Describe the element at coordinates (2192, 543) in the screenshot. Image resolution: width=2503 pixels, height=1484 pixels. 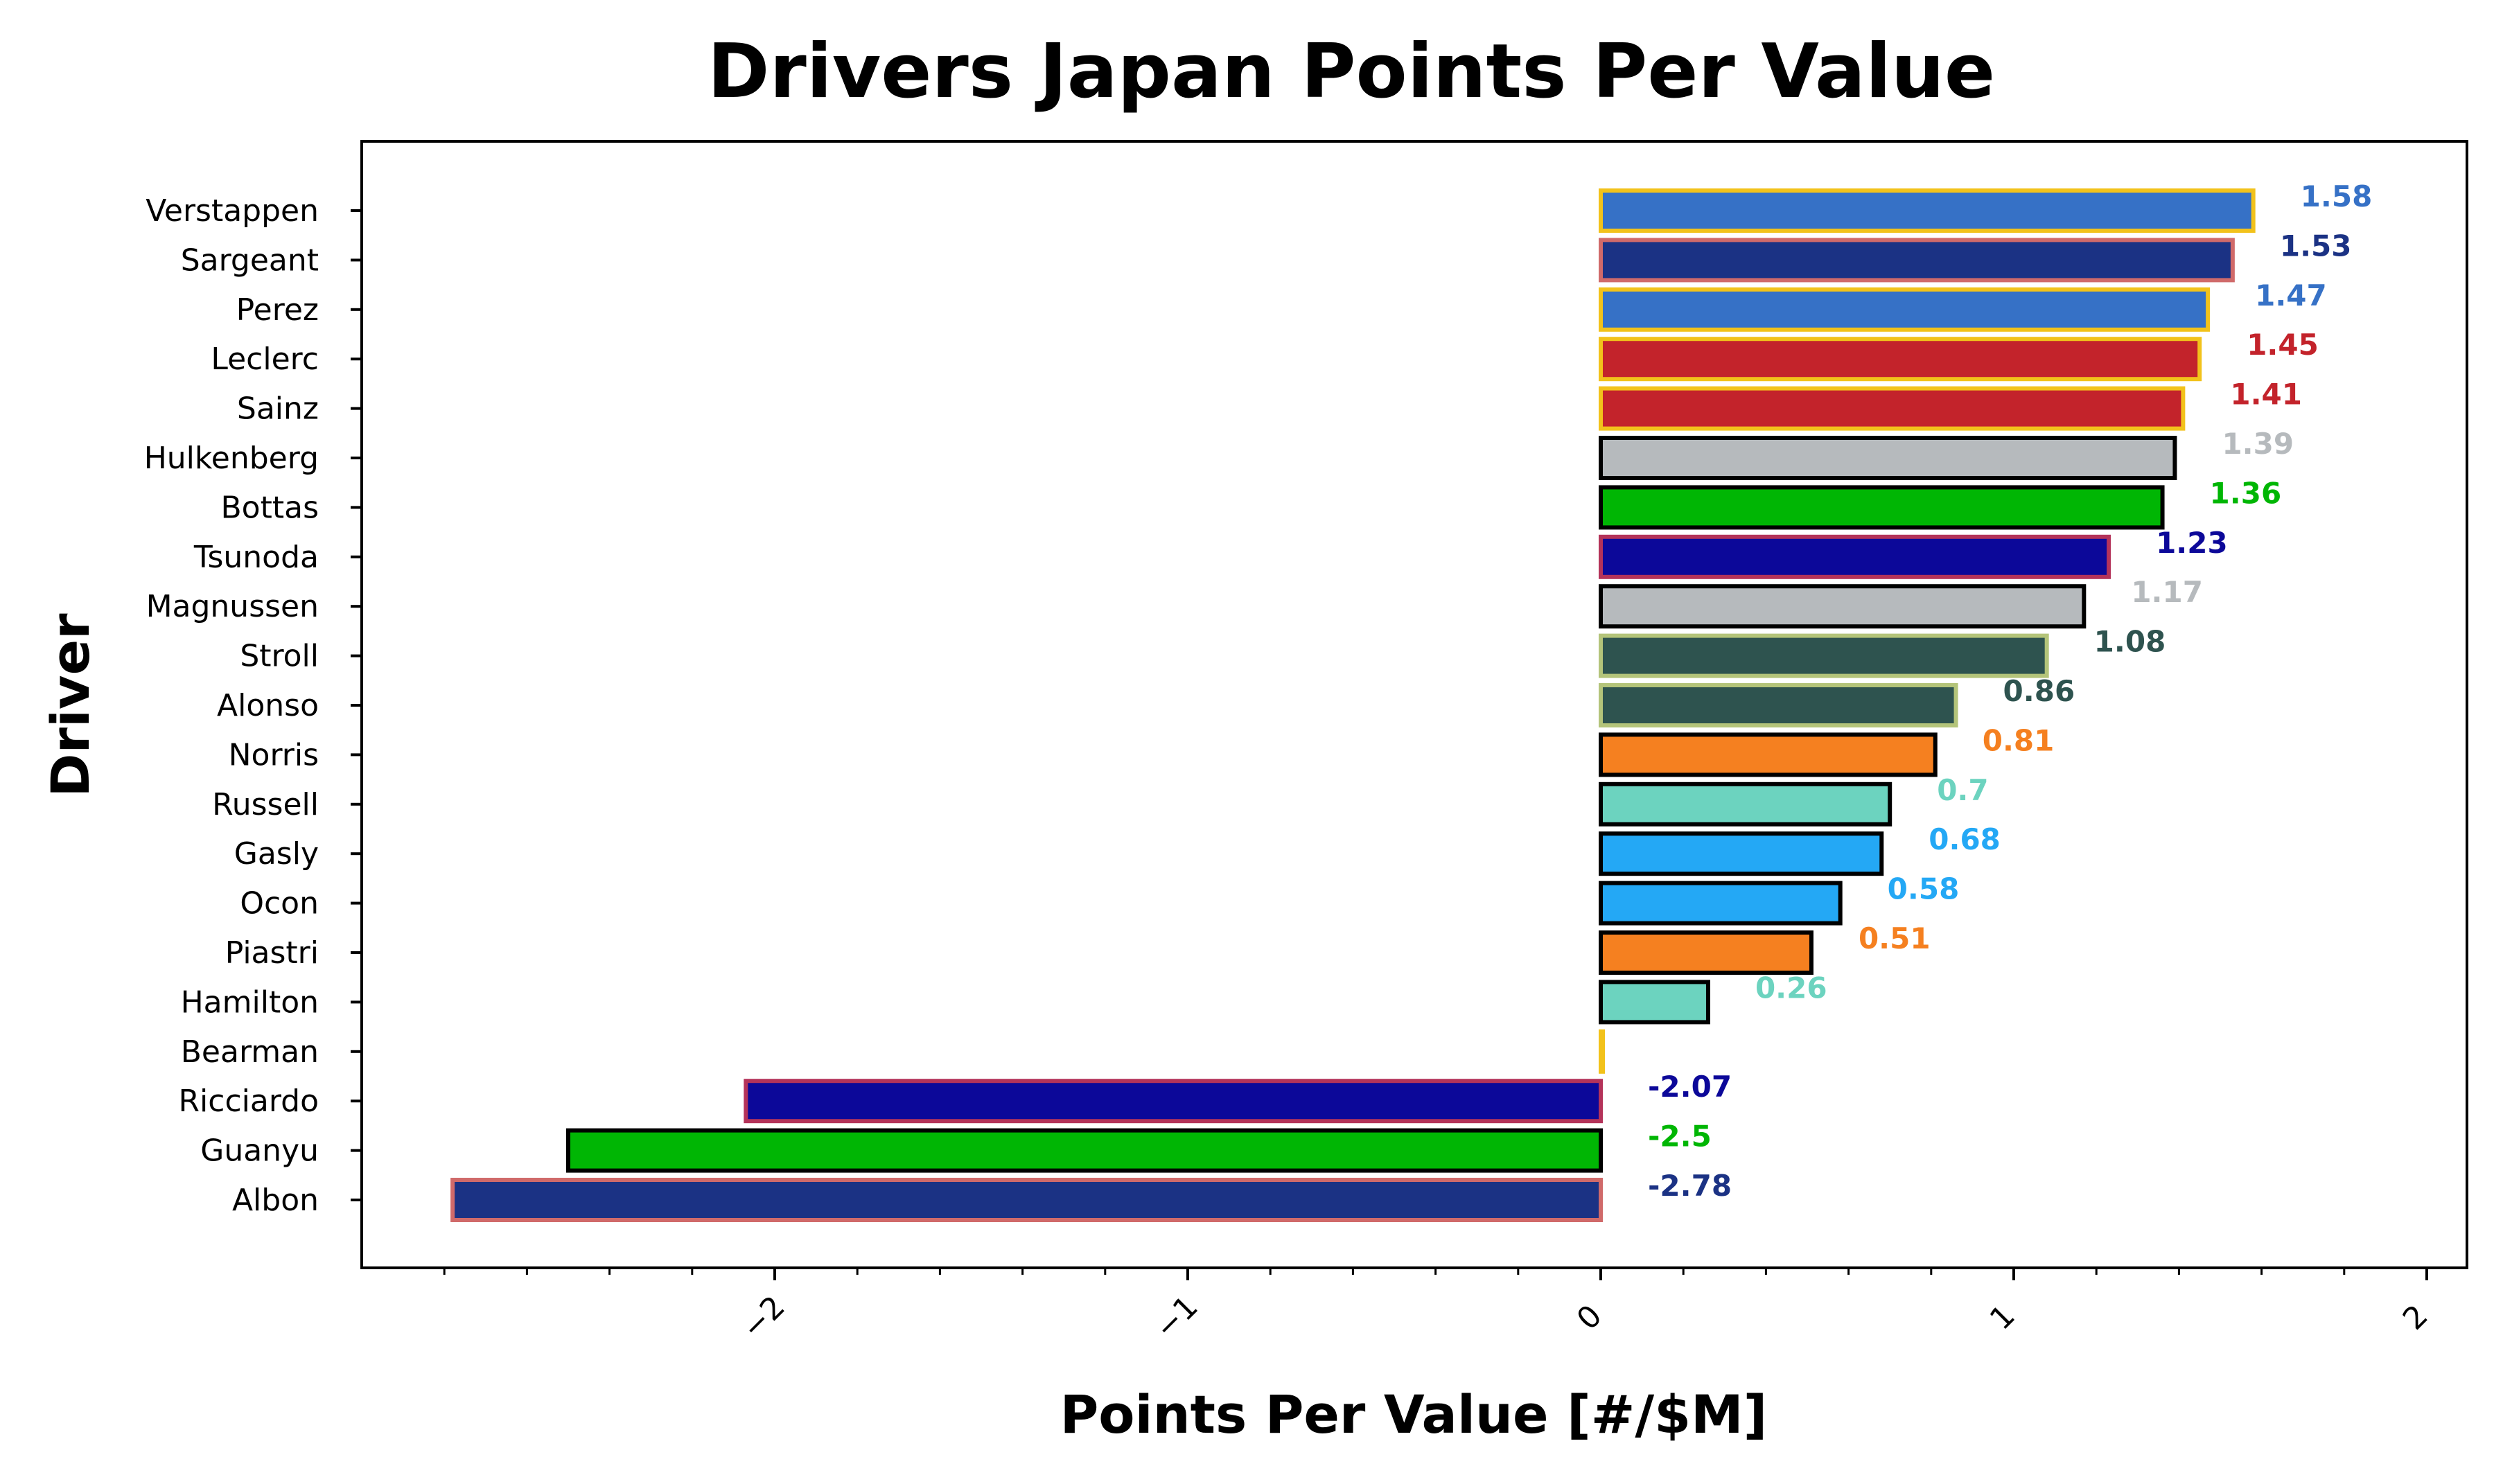
I see `value-label-tsunoda: 1.23` at that location.